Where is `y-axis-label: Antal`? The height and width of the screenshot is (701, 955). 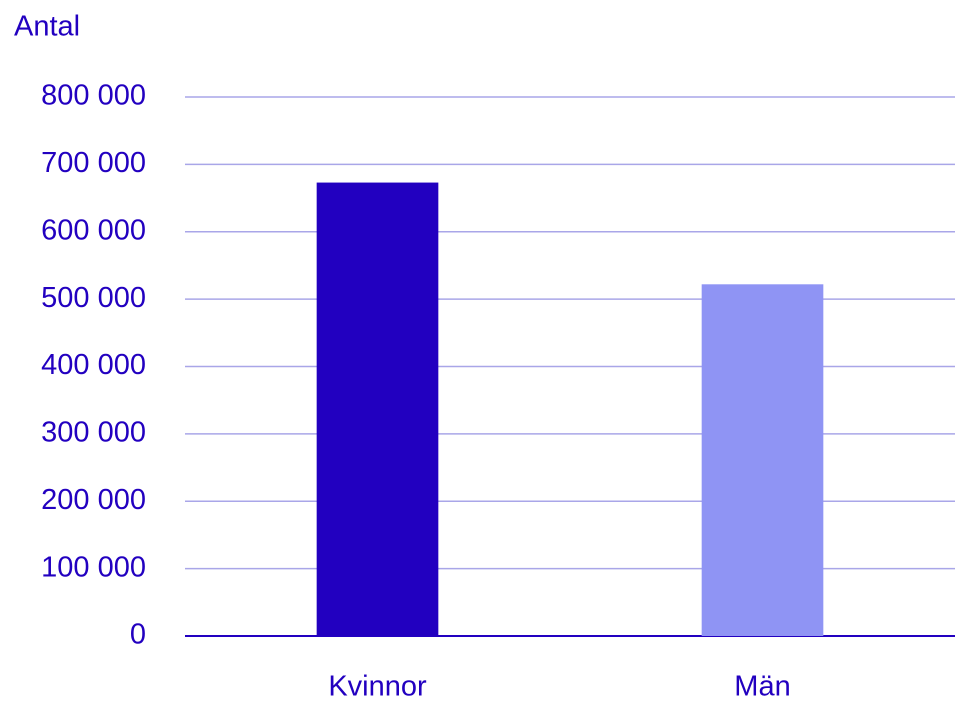 y-axis-label: Antal is located at coordinates (47, 27).